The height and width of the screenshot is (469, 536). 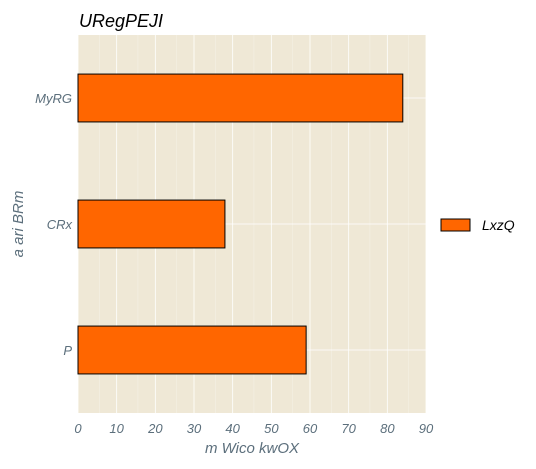 What do you see at coordinates (78, 428) in the screenshot?
I see `x-tick-label: 0` at bounding box center [78, 428].